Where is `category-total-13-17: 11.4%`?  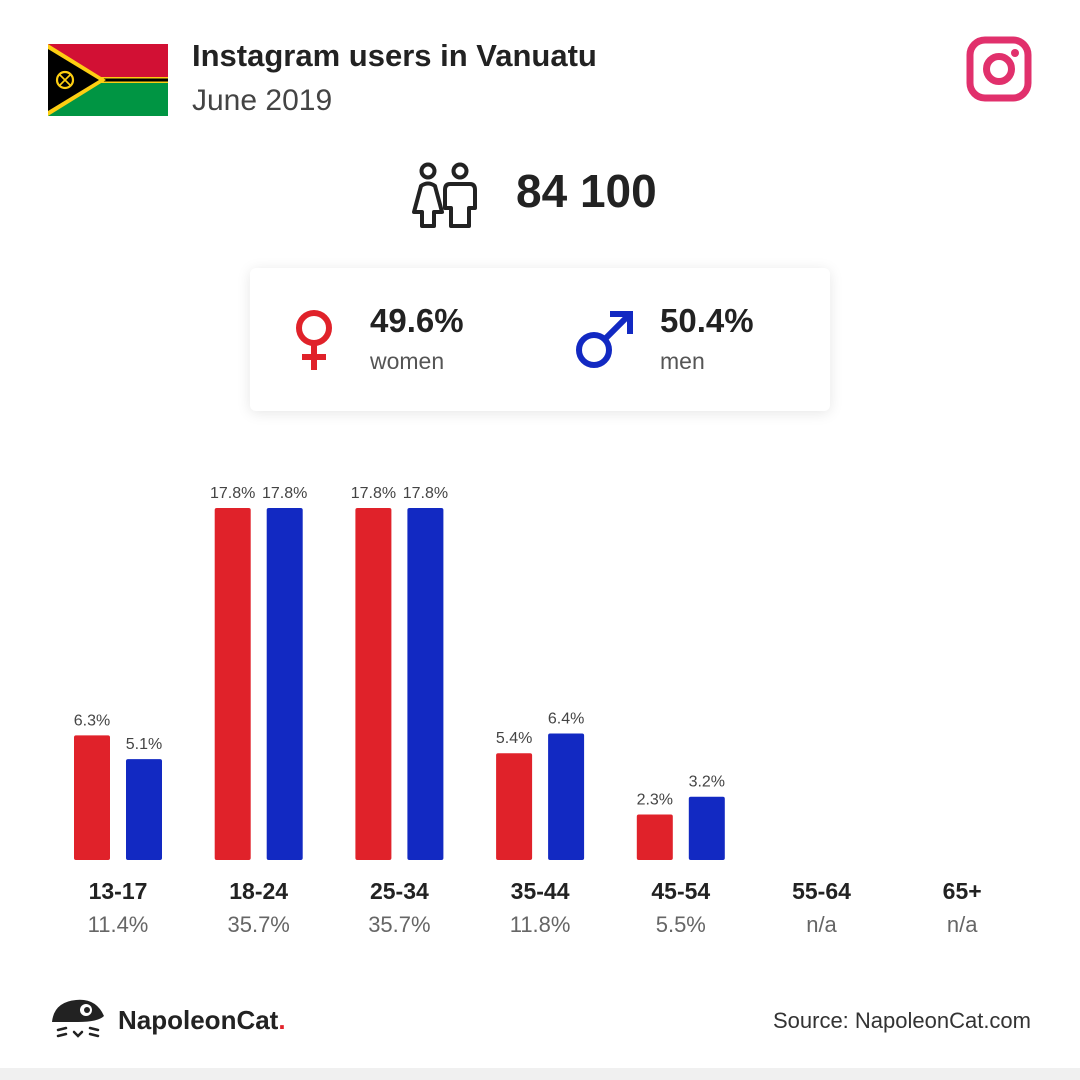
category-total-13-17: 11.4% is located at coordinates (118, 924).